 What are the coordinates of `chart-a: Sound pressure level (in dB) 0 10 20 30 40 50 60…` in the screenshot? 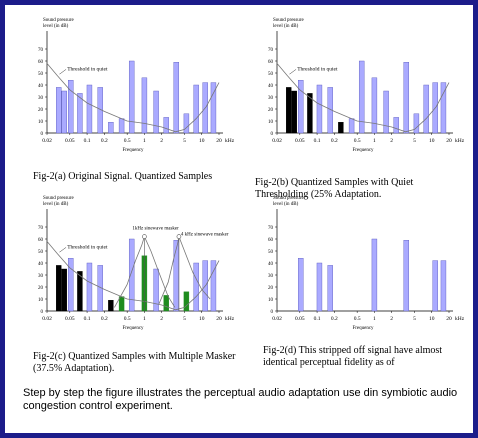 It's located at (136, 85).